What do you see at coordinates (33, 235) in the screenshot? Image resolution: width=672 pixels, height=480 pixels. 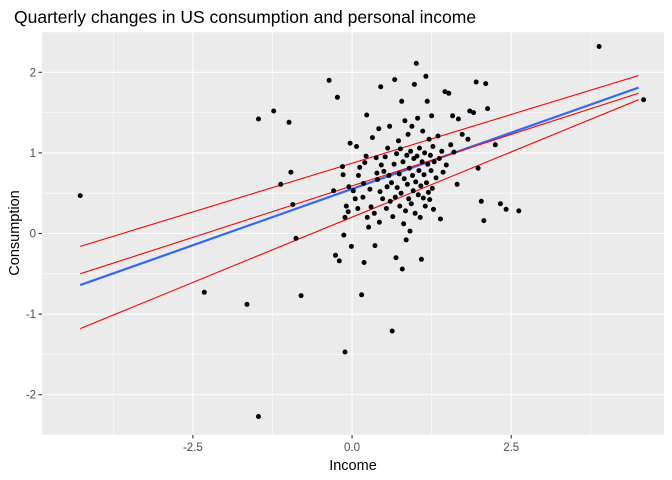 I see `y-tick-label: 0` at bounding box center [33, 235].